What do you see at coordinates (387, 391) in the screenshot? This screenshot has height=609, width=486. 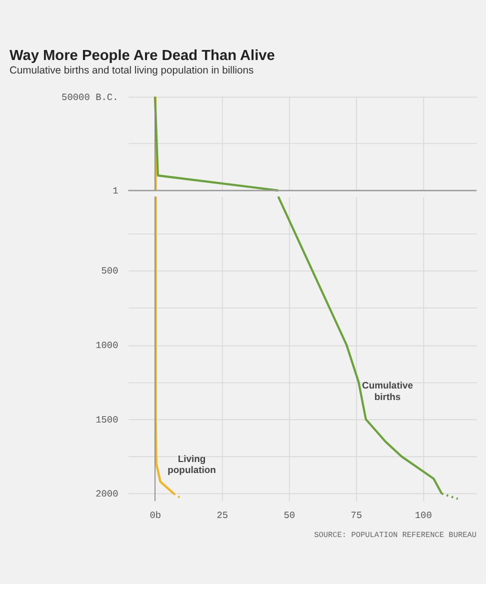 I see `series-label: Cumulative births` at bounding box center [387, 391].